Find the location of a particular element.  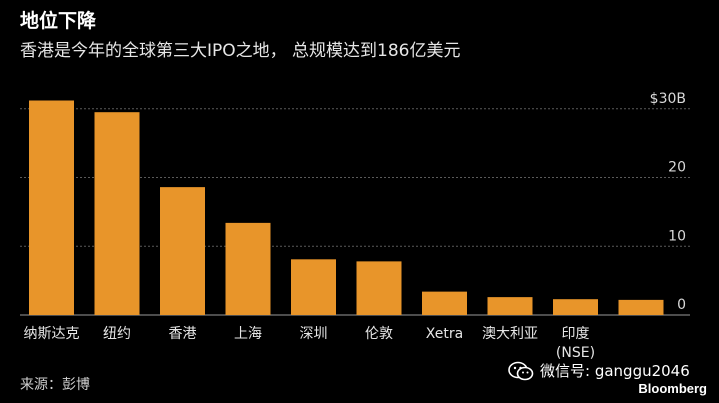

x-tick-label-8-0: 印度 is located at coordinates (576, 334).